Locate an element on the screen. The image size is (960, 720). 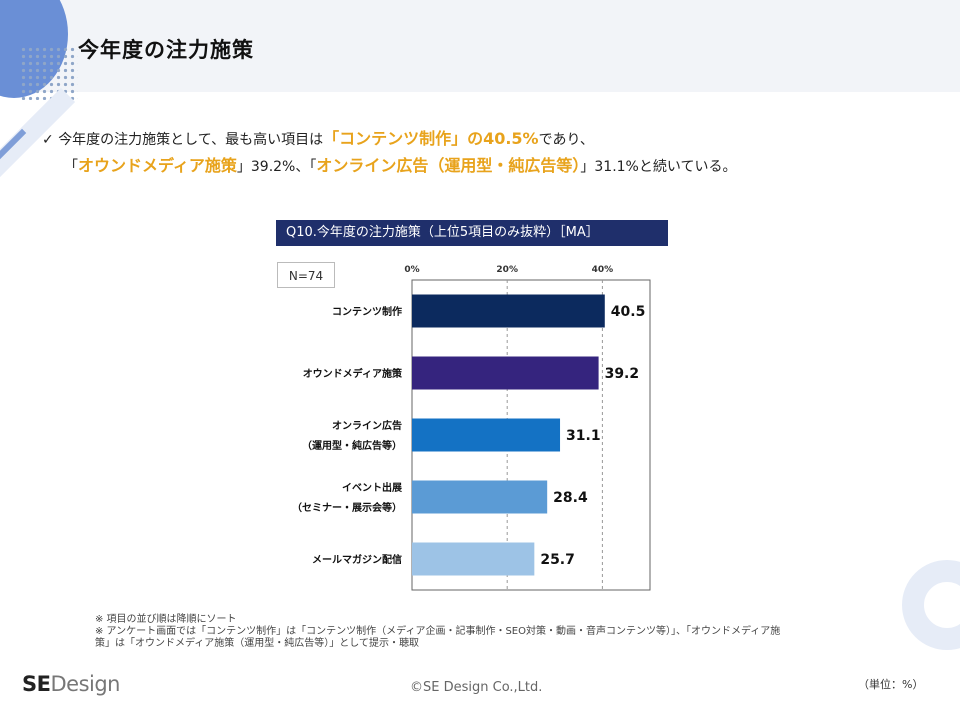
data-label: 31.1 is located at coordinates (583, 436).